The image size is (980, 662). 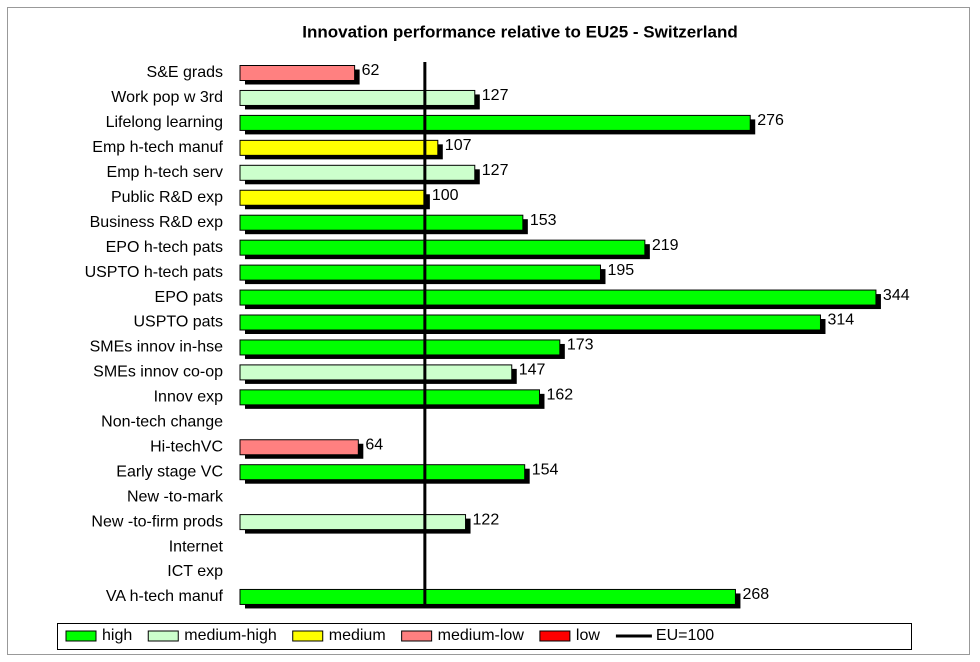 What do you see at coordinates (117, 635) in the screenshot?
I see `legend-label: high` at bounding box center [117, 635].